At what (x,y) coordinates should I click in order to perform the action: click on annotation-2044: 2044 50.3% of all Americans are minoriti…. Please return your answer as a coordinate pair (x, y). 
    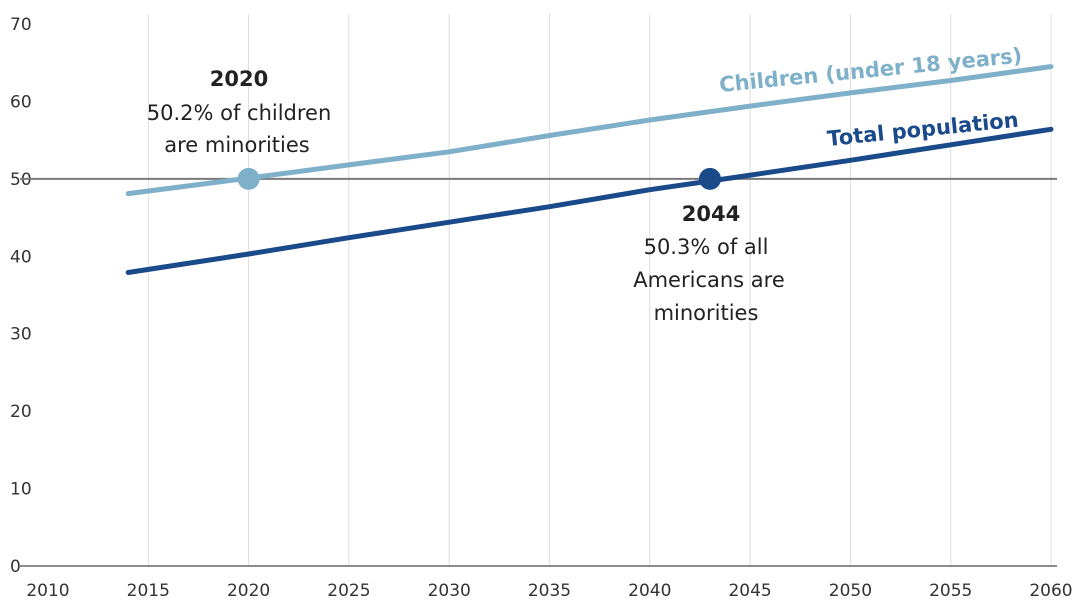
    Looking at the image, I should click on (709, 263).